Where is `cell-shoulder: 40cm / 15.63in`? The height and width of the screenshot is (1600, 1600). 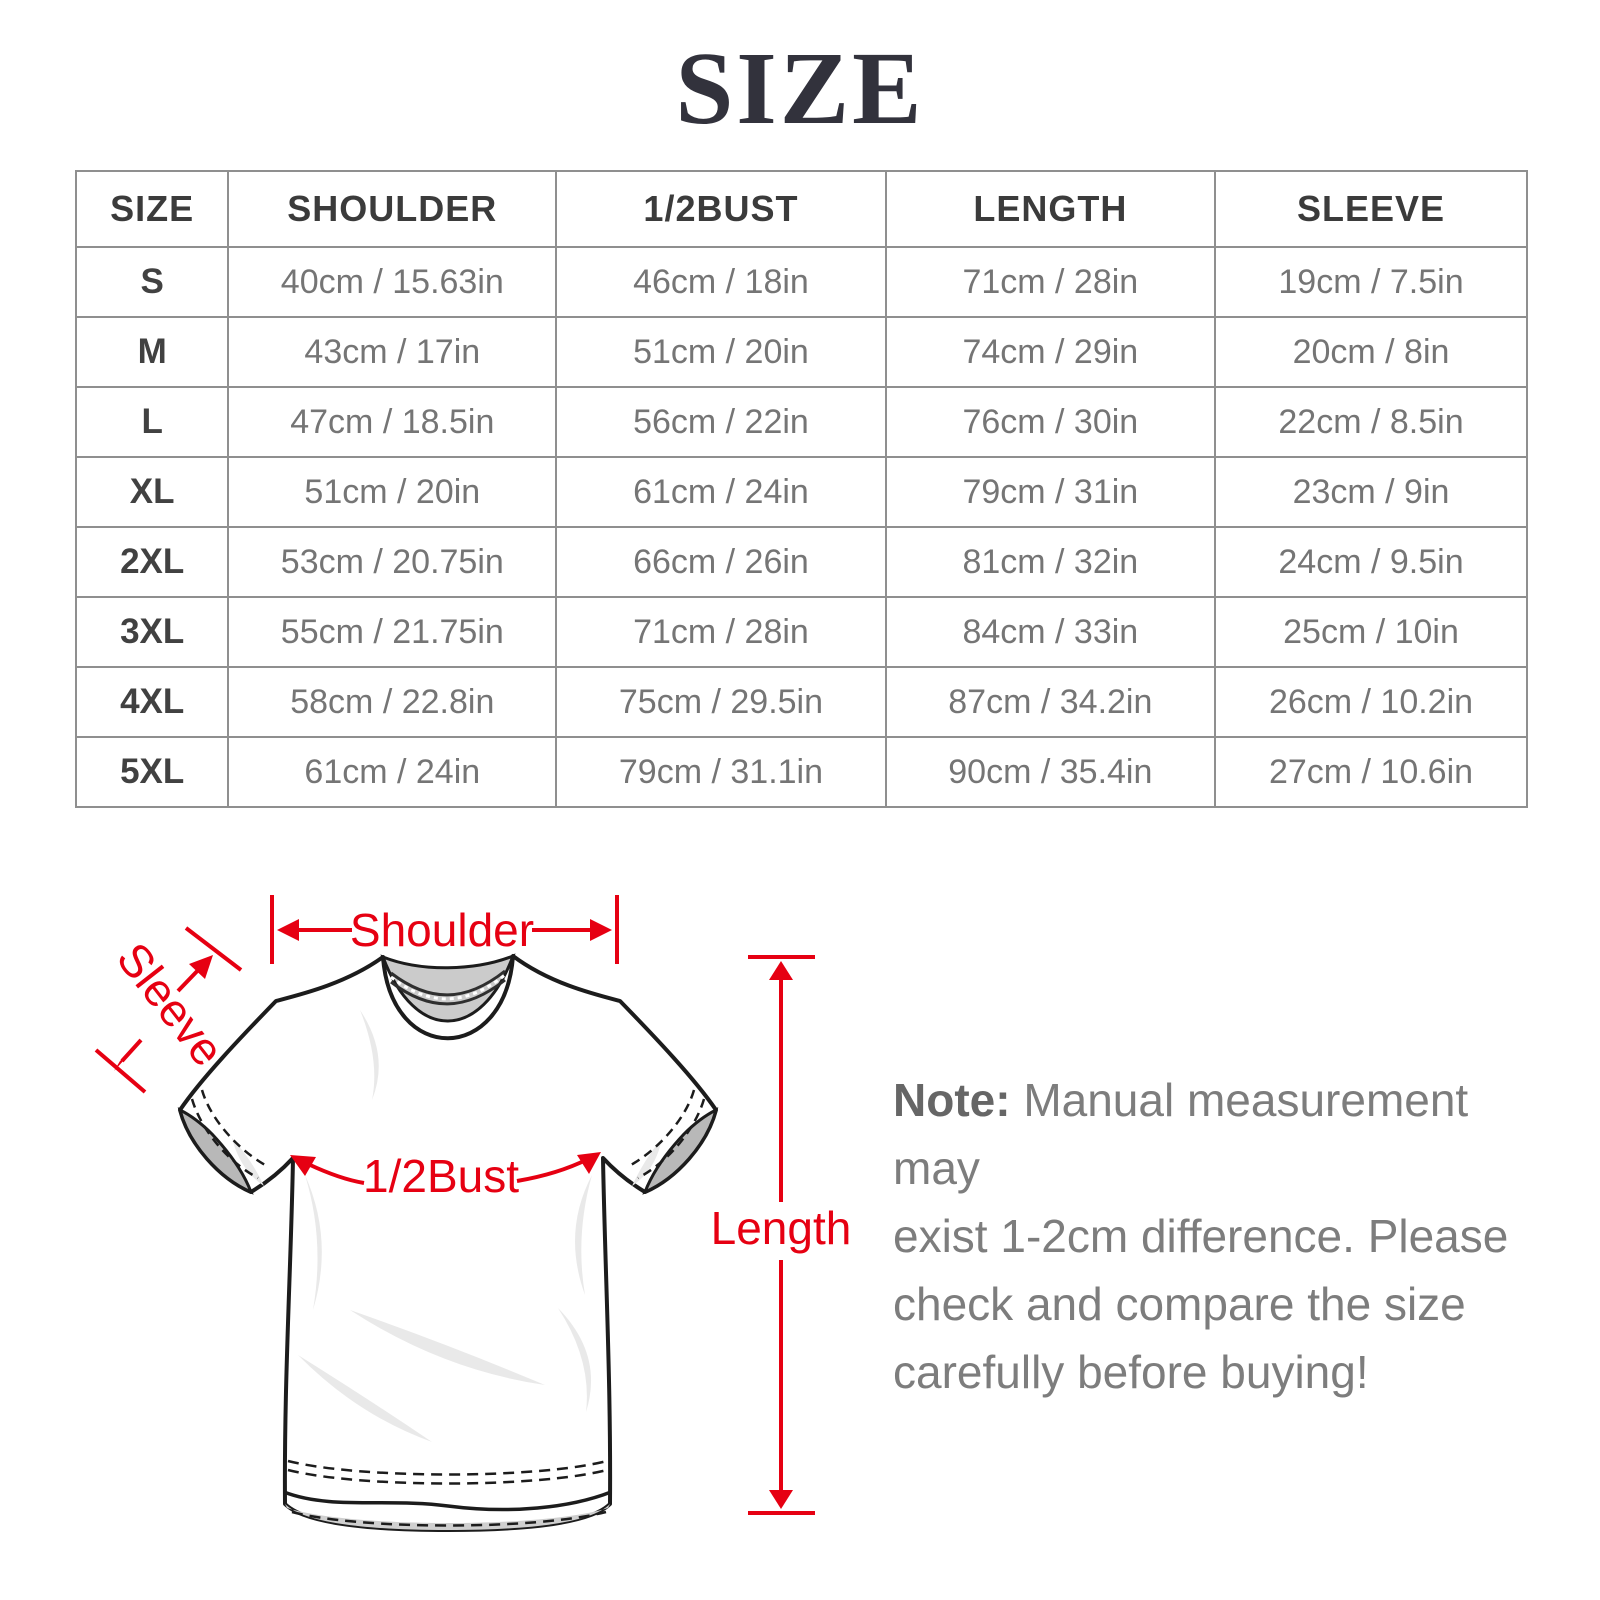 cell-shoulder: 40cm / 15.63in is located at coordinates (392, 282).